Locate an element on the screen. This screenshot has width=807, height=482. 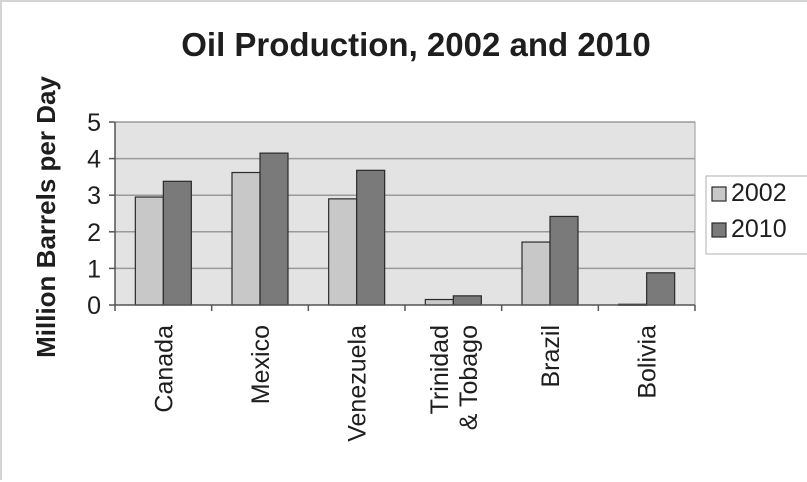
category-label: Trinidad is located at coordinates (440, 369).